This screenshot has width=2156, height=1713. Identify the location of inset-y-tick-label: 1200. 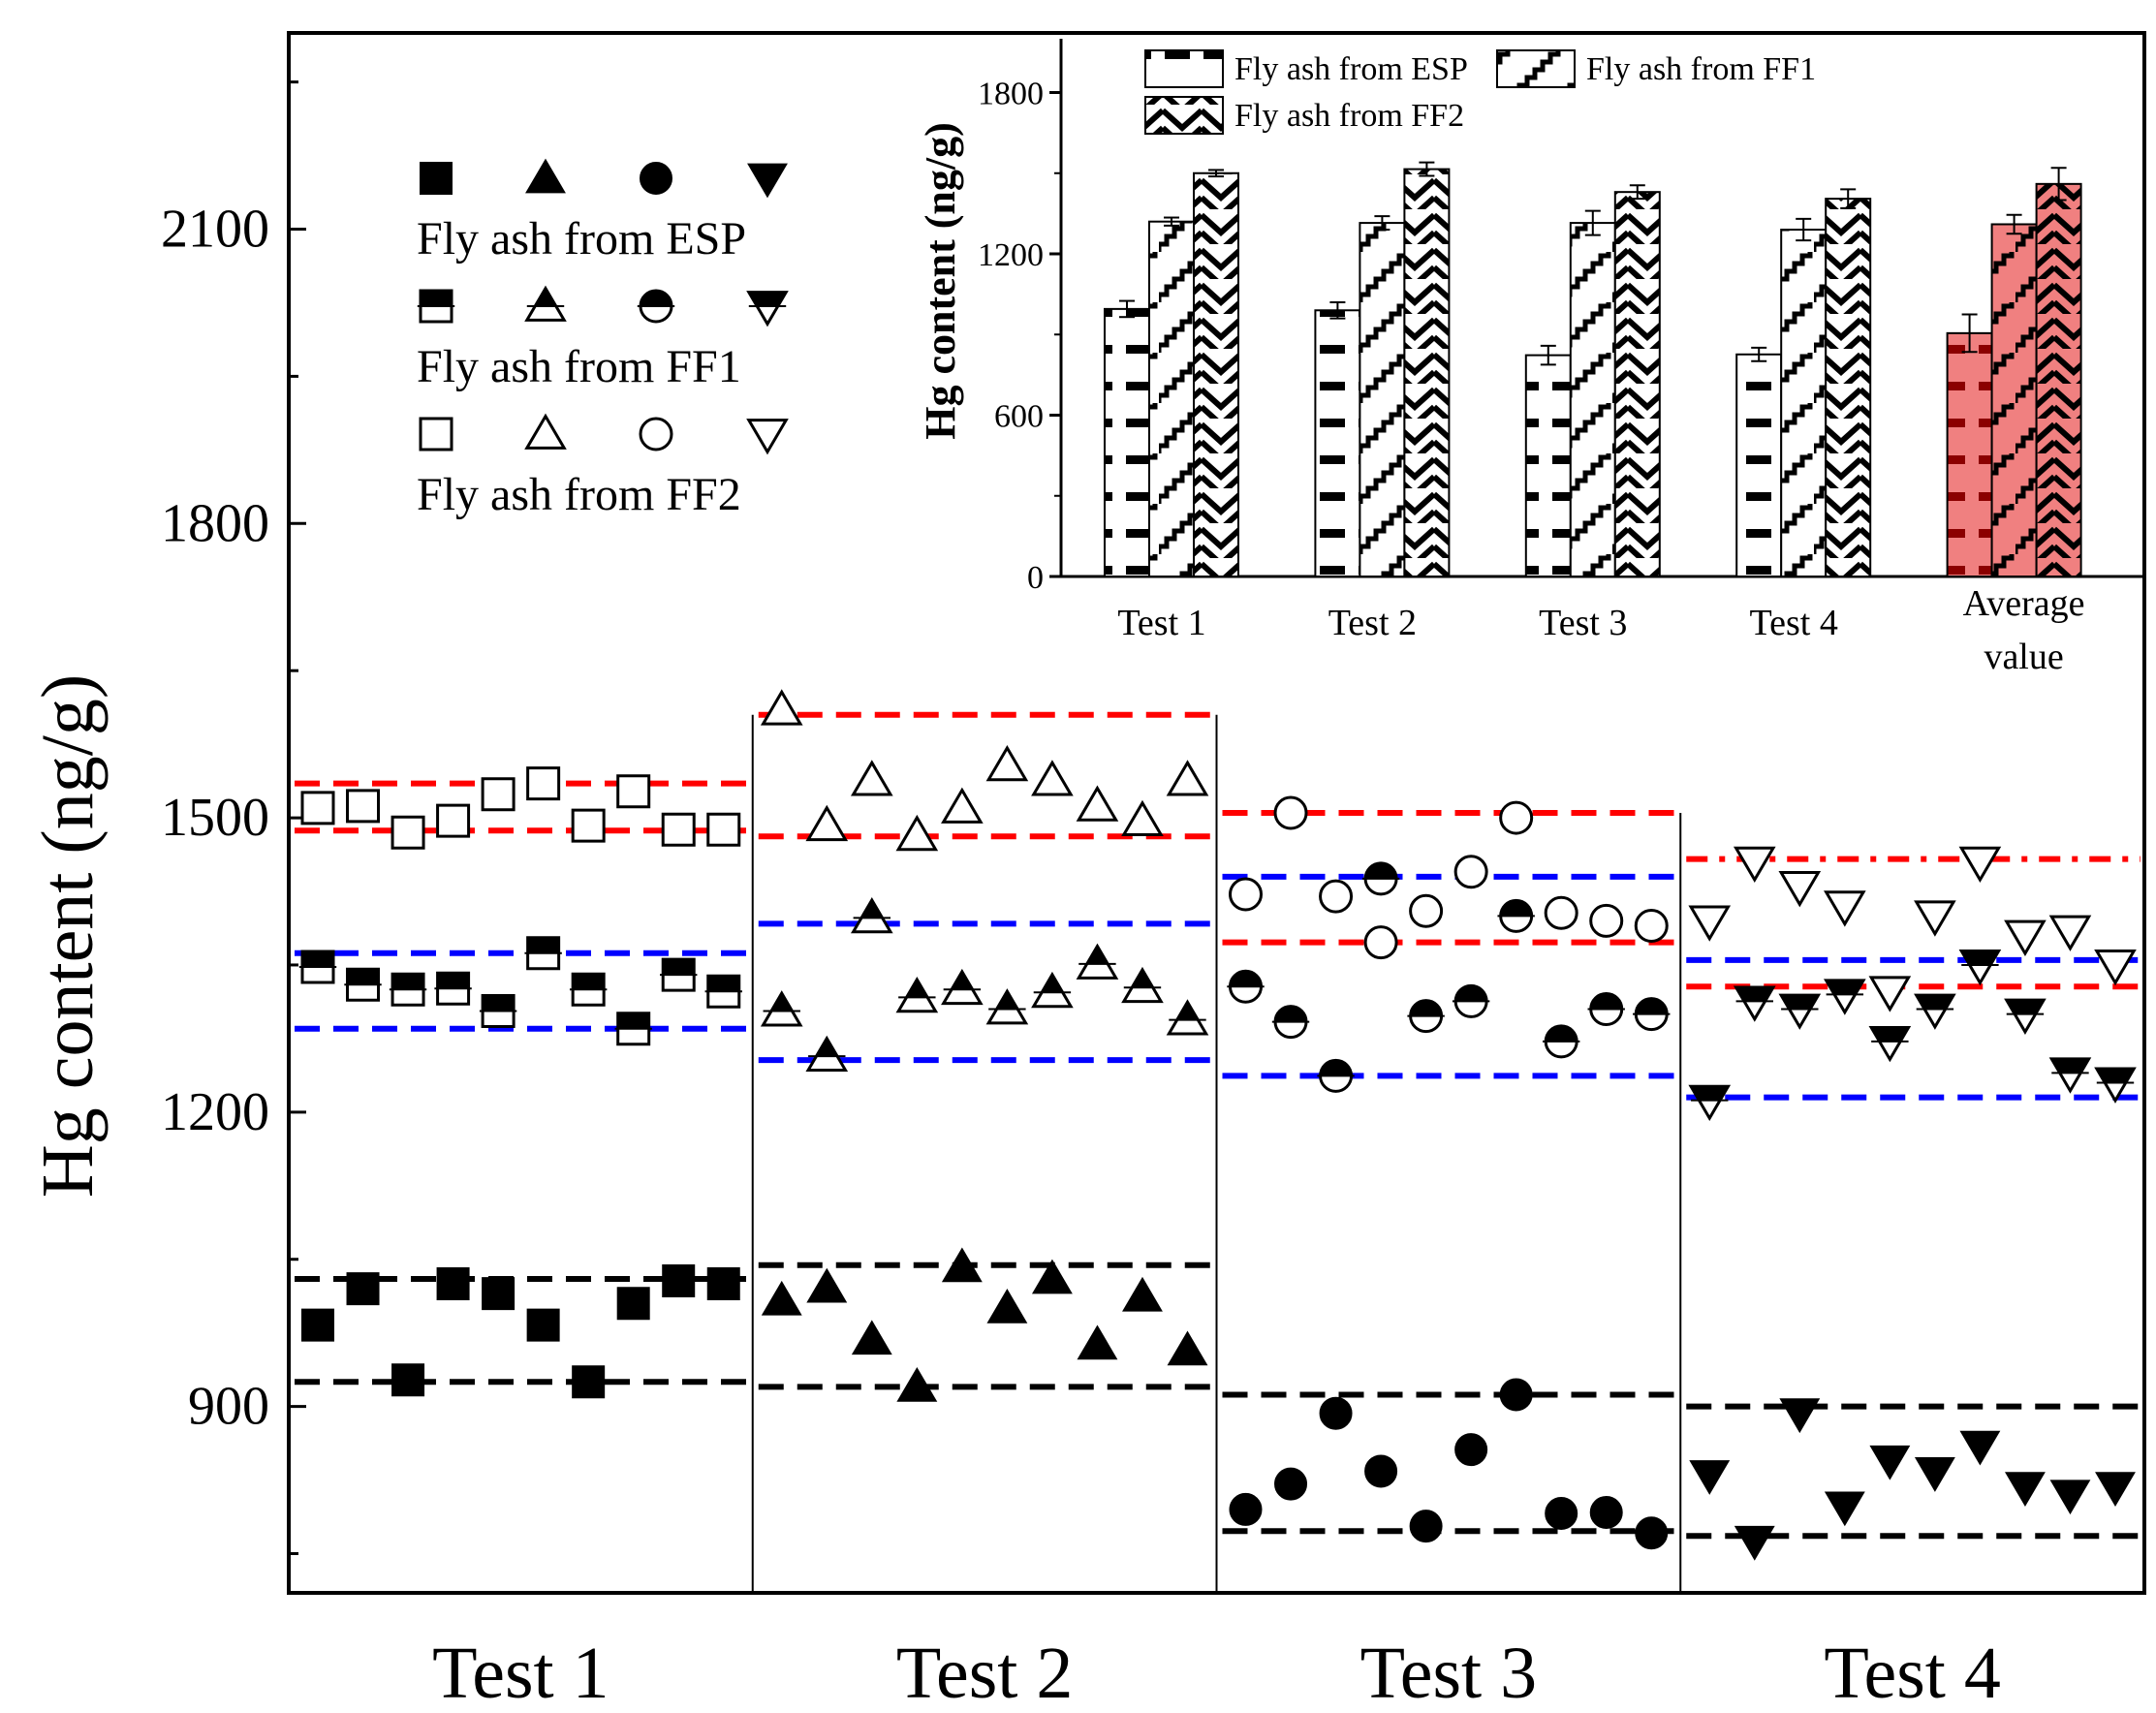
(1011, 255).